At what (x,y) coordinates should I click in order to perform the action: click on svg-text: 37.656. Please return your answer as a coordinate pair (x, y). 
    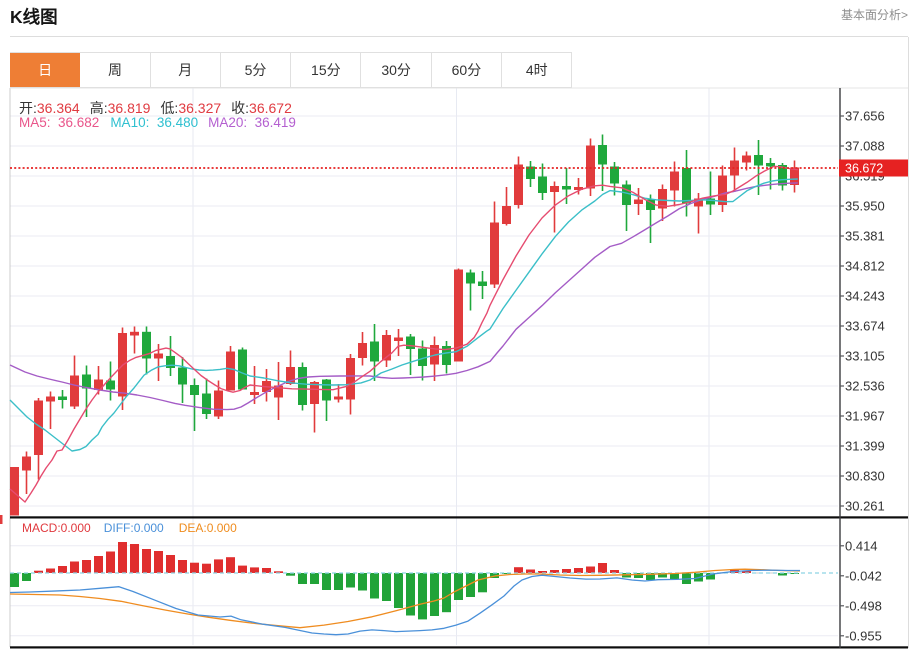
    Looking at the image, I should click on (865, 116).